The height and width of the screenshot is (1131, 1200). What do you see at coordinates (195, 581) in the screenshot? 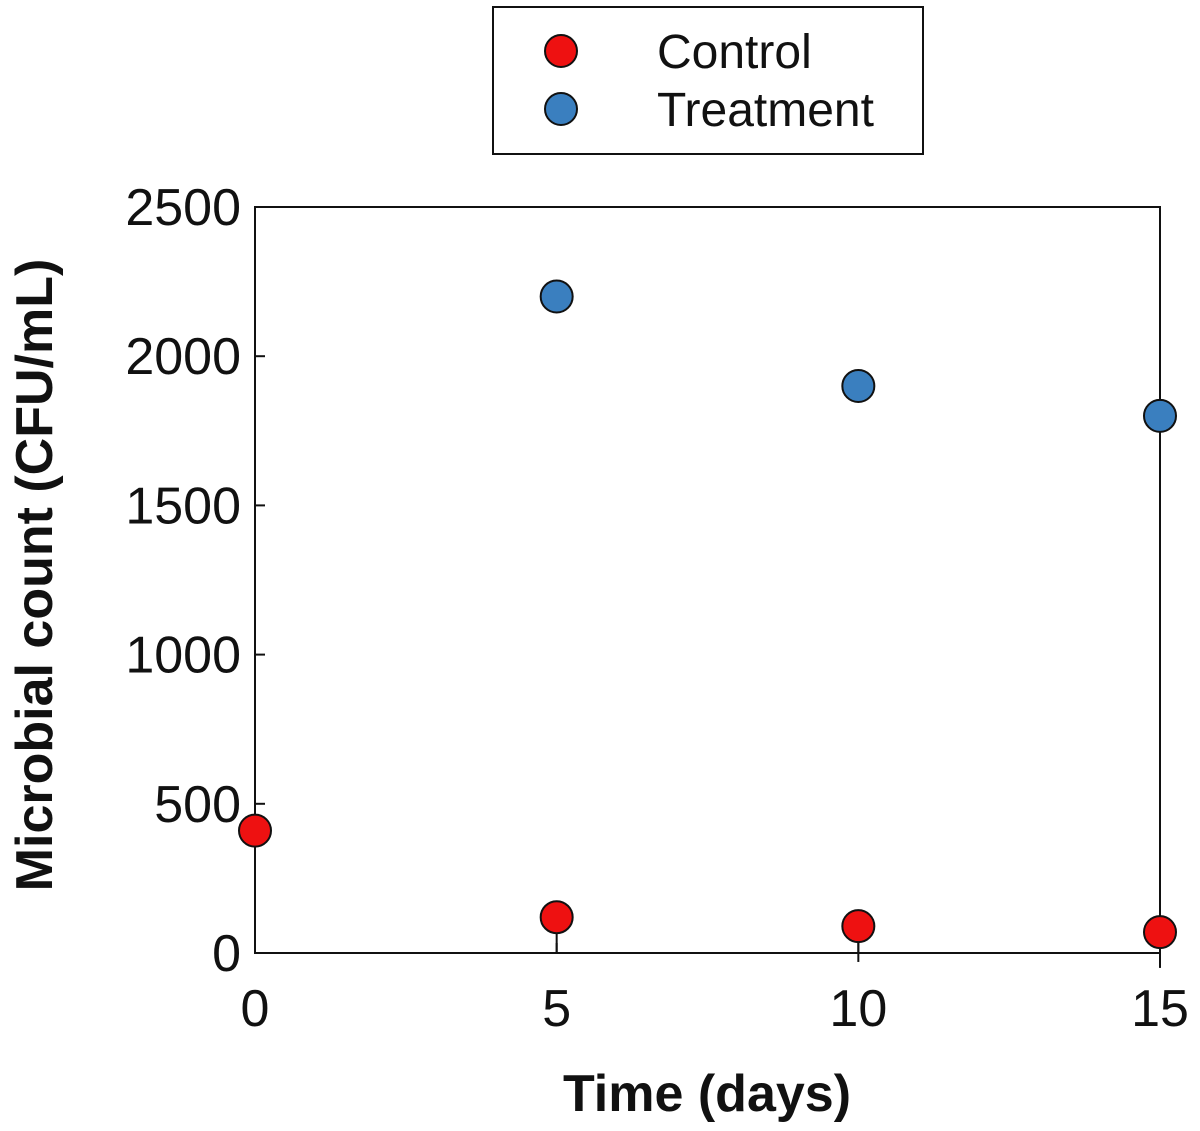
I see `y-axis: 0 500 1000 1500 2000 2500` at bounding box center [195, 581].